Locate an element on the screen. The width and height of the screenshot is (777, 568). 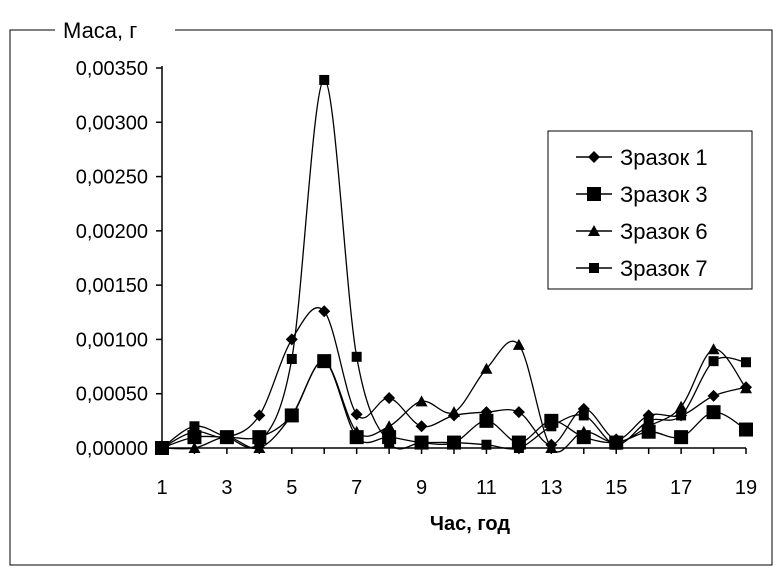
y-tick-label: 0,00200 is located at coordinates (112, 232).